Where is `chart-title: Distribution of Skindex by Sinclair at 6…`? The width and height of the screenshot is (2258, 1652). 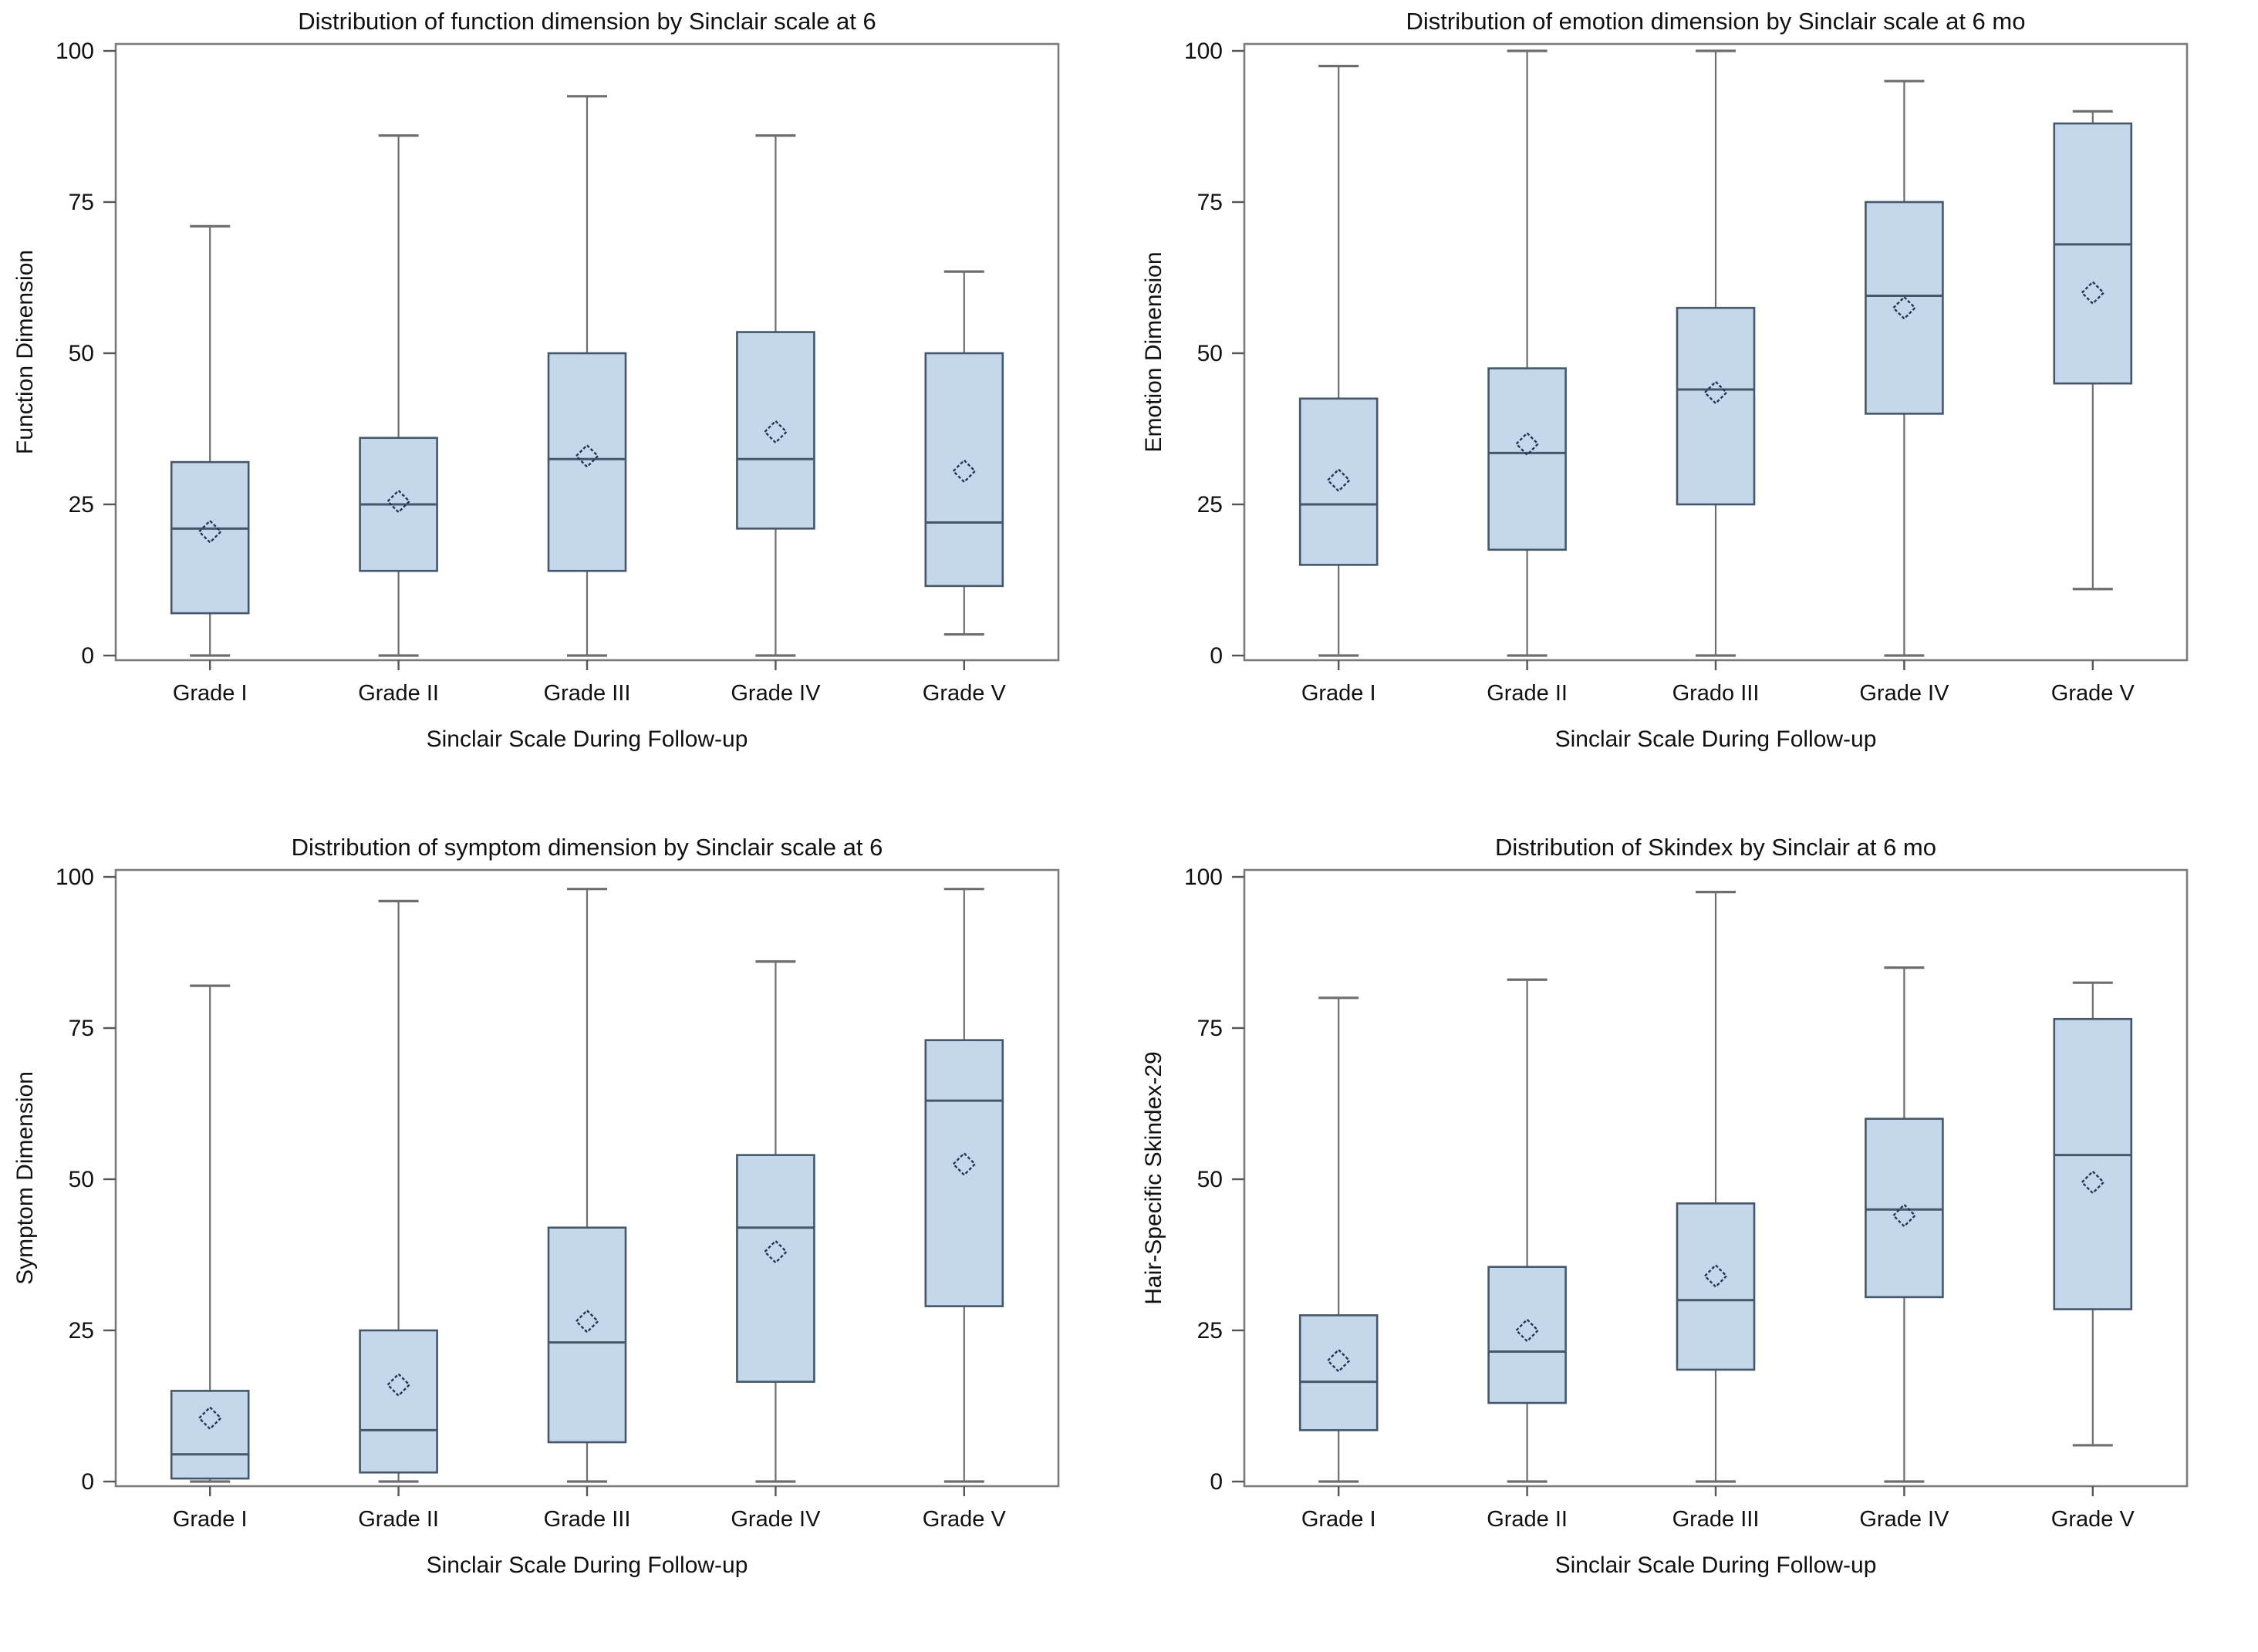 chart-title: Distribution of Skindex by Sinclair at 6… is located at coordinates (1716, 848).